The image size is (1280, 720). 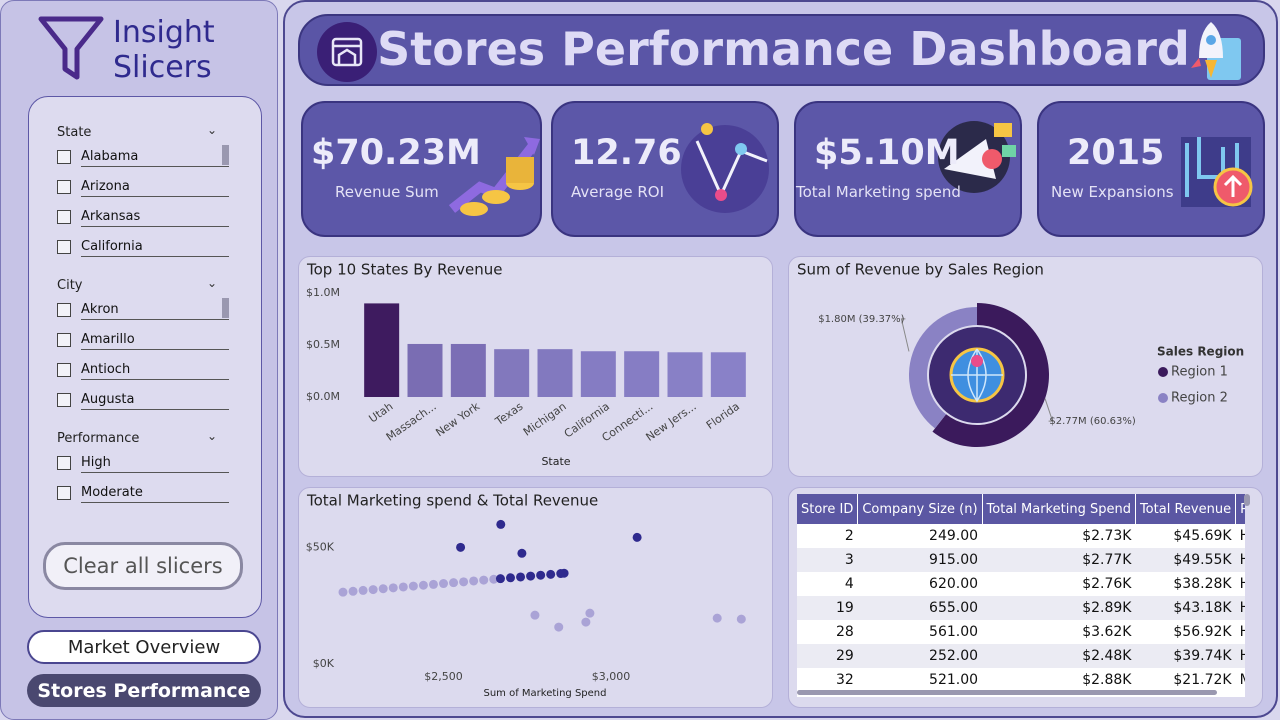 What do you see at coordinates (155, 401) in the screenshot?
I see `slicer-item: Augusta` at bounding box center [155, 401].